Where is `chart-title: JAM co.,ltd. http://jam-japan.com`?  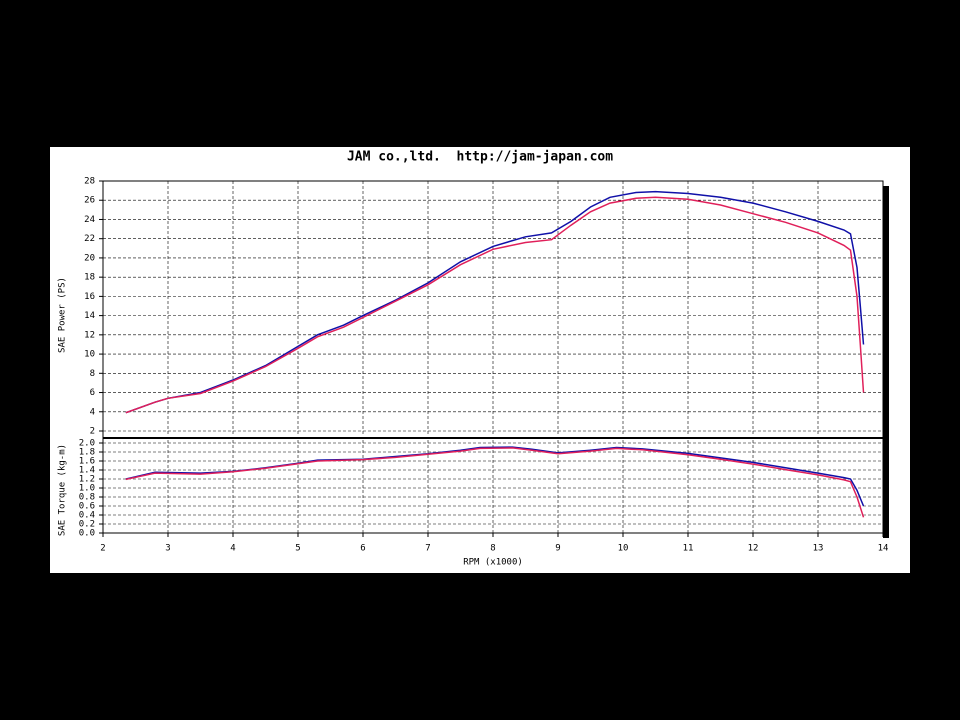 chart-title: JAM co.,ltd. http://jam-japan.com is located at coordinates (480, 157).